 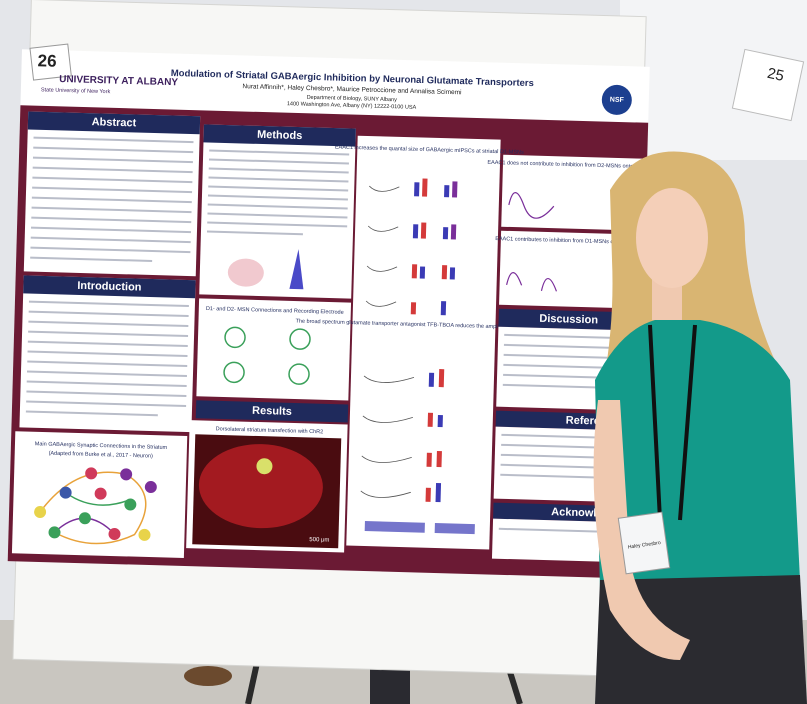 I want to click on lanyard, so click(x=672, y=422).